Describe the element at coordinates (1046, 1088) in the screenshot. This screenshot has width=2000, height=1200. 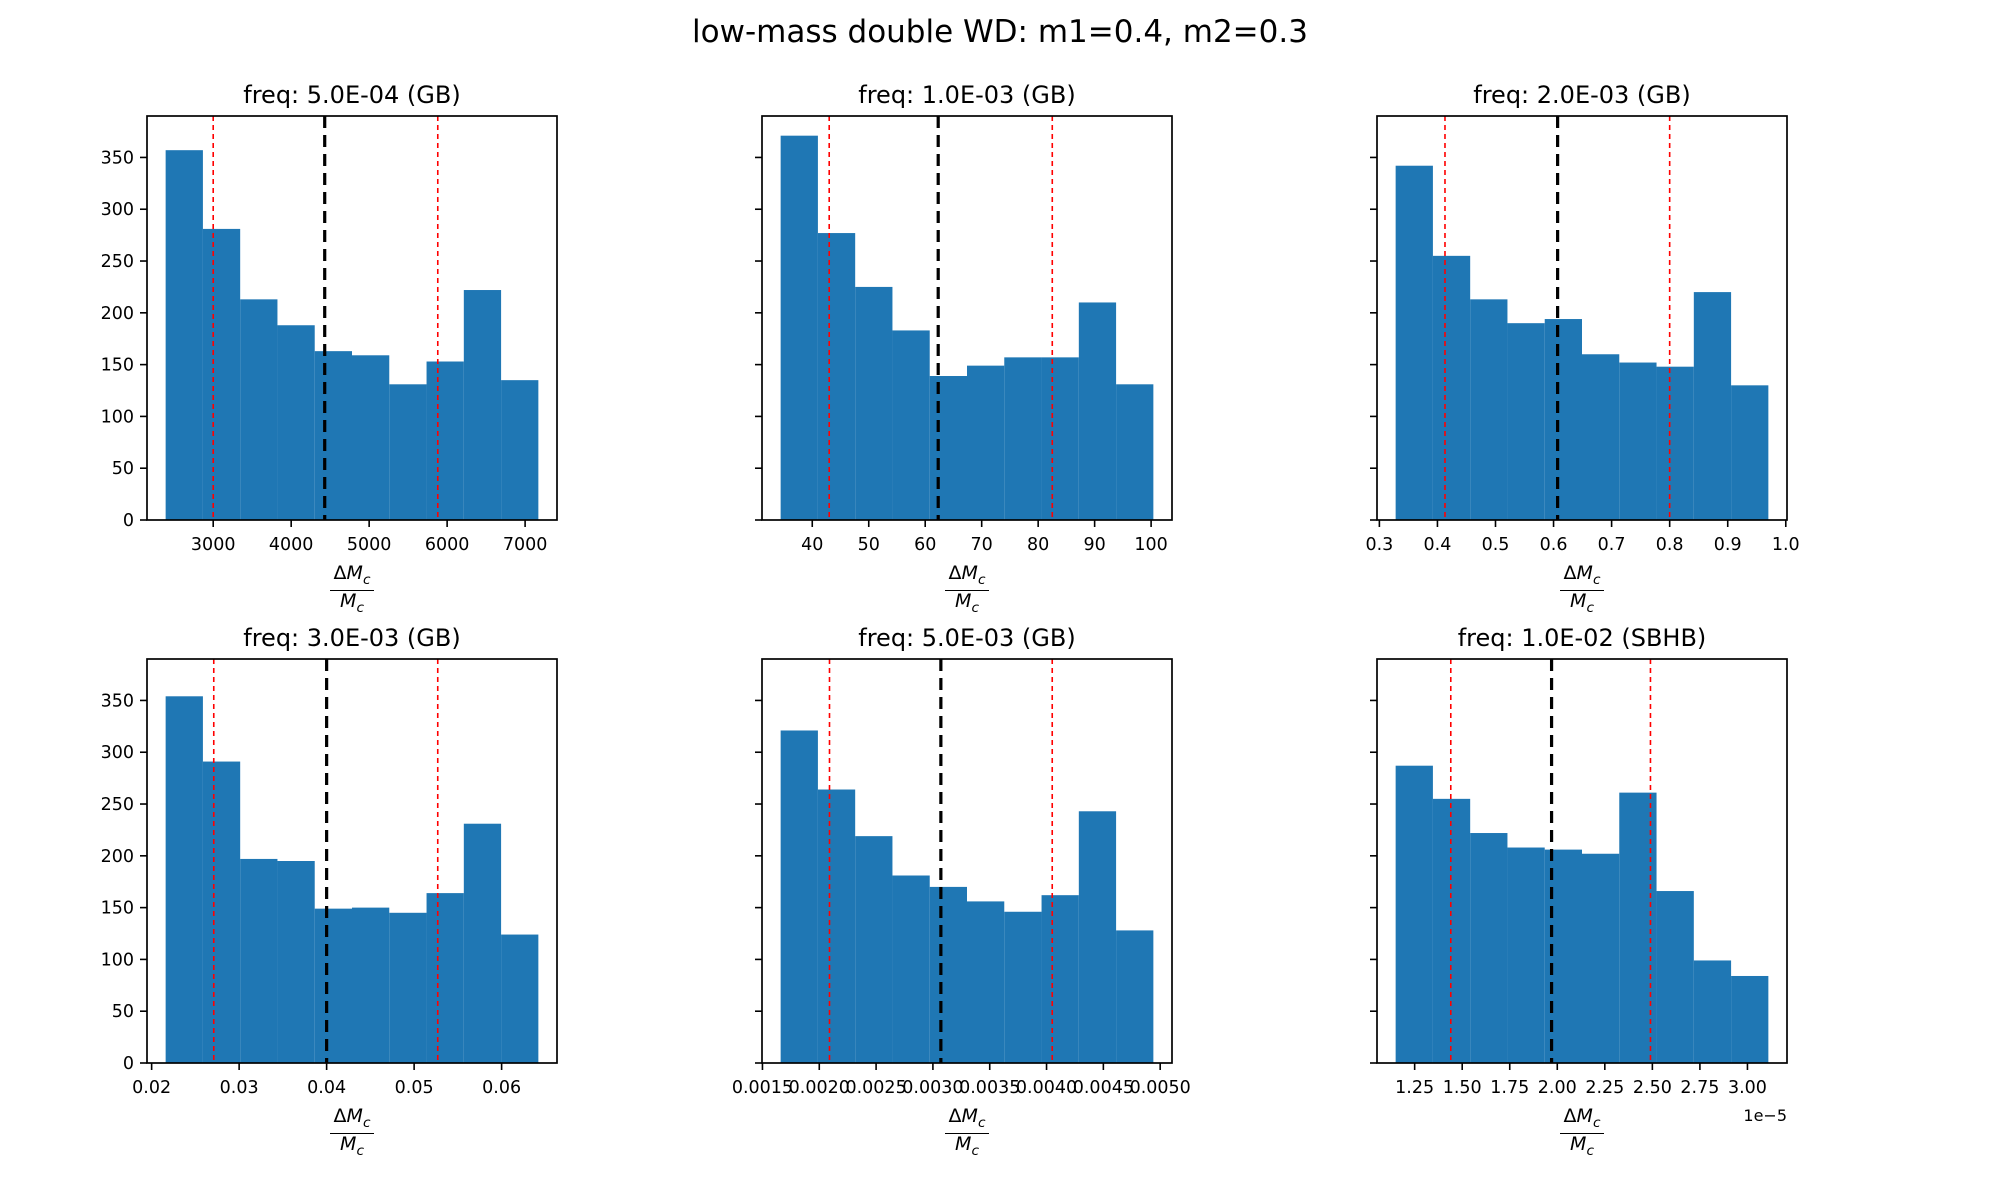
I see `x-tick-label: 0.0040` at that location.